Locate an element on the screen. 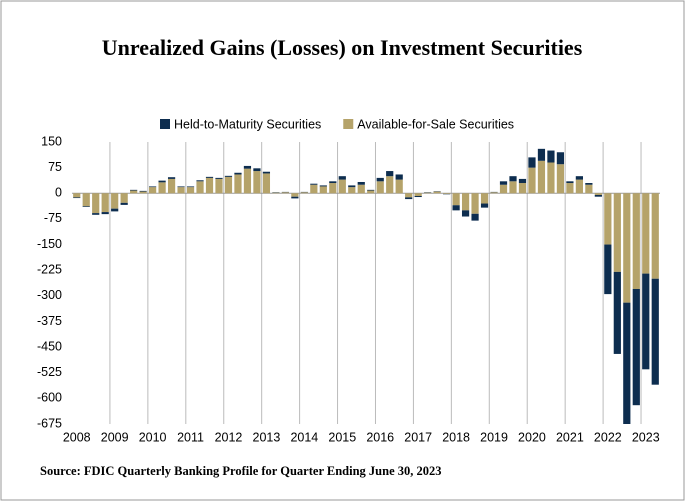  y-tick-label: 75 is located at coordinates (55, 167).